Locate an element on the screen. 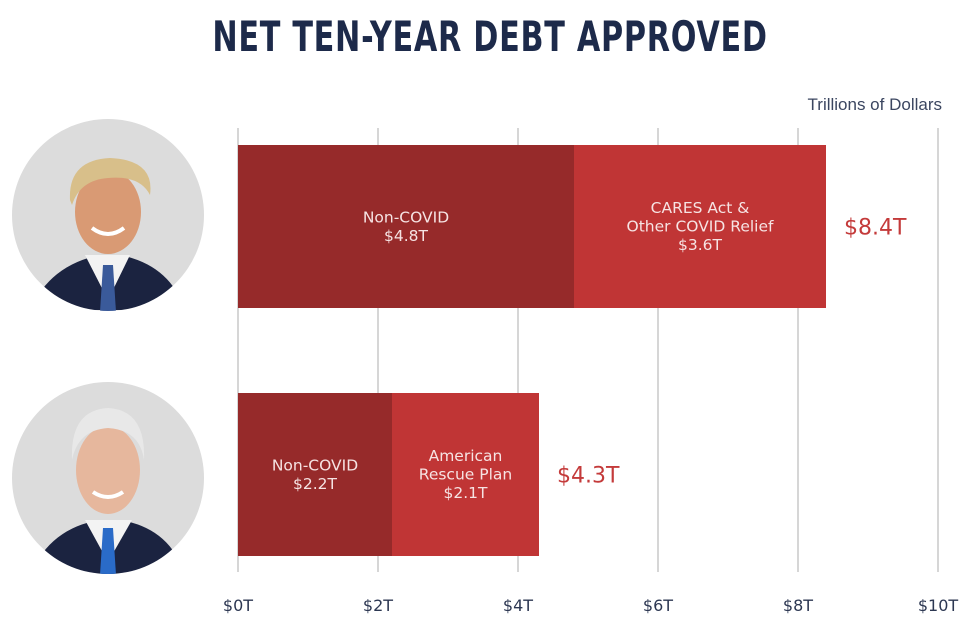 This screenshot has width=980, height=628. total-label: $8.4T is located at coordinates (875, 228).